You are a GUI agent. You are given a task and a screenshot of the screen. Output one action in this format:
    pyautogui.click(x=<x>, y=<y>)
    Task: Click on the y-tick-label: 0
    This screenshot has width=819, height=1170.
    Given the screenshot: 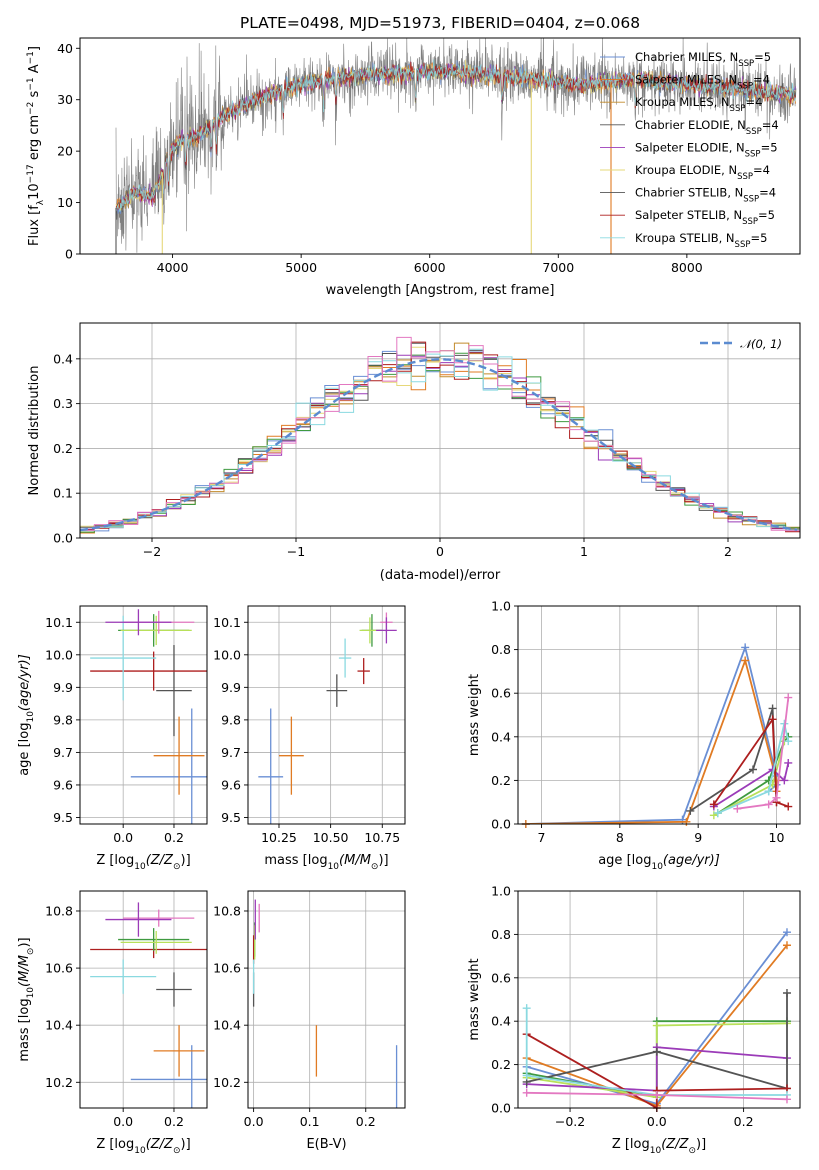 What is the action you would take?
    pyautogui.click(x=69, y=254)
    